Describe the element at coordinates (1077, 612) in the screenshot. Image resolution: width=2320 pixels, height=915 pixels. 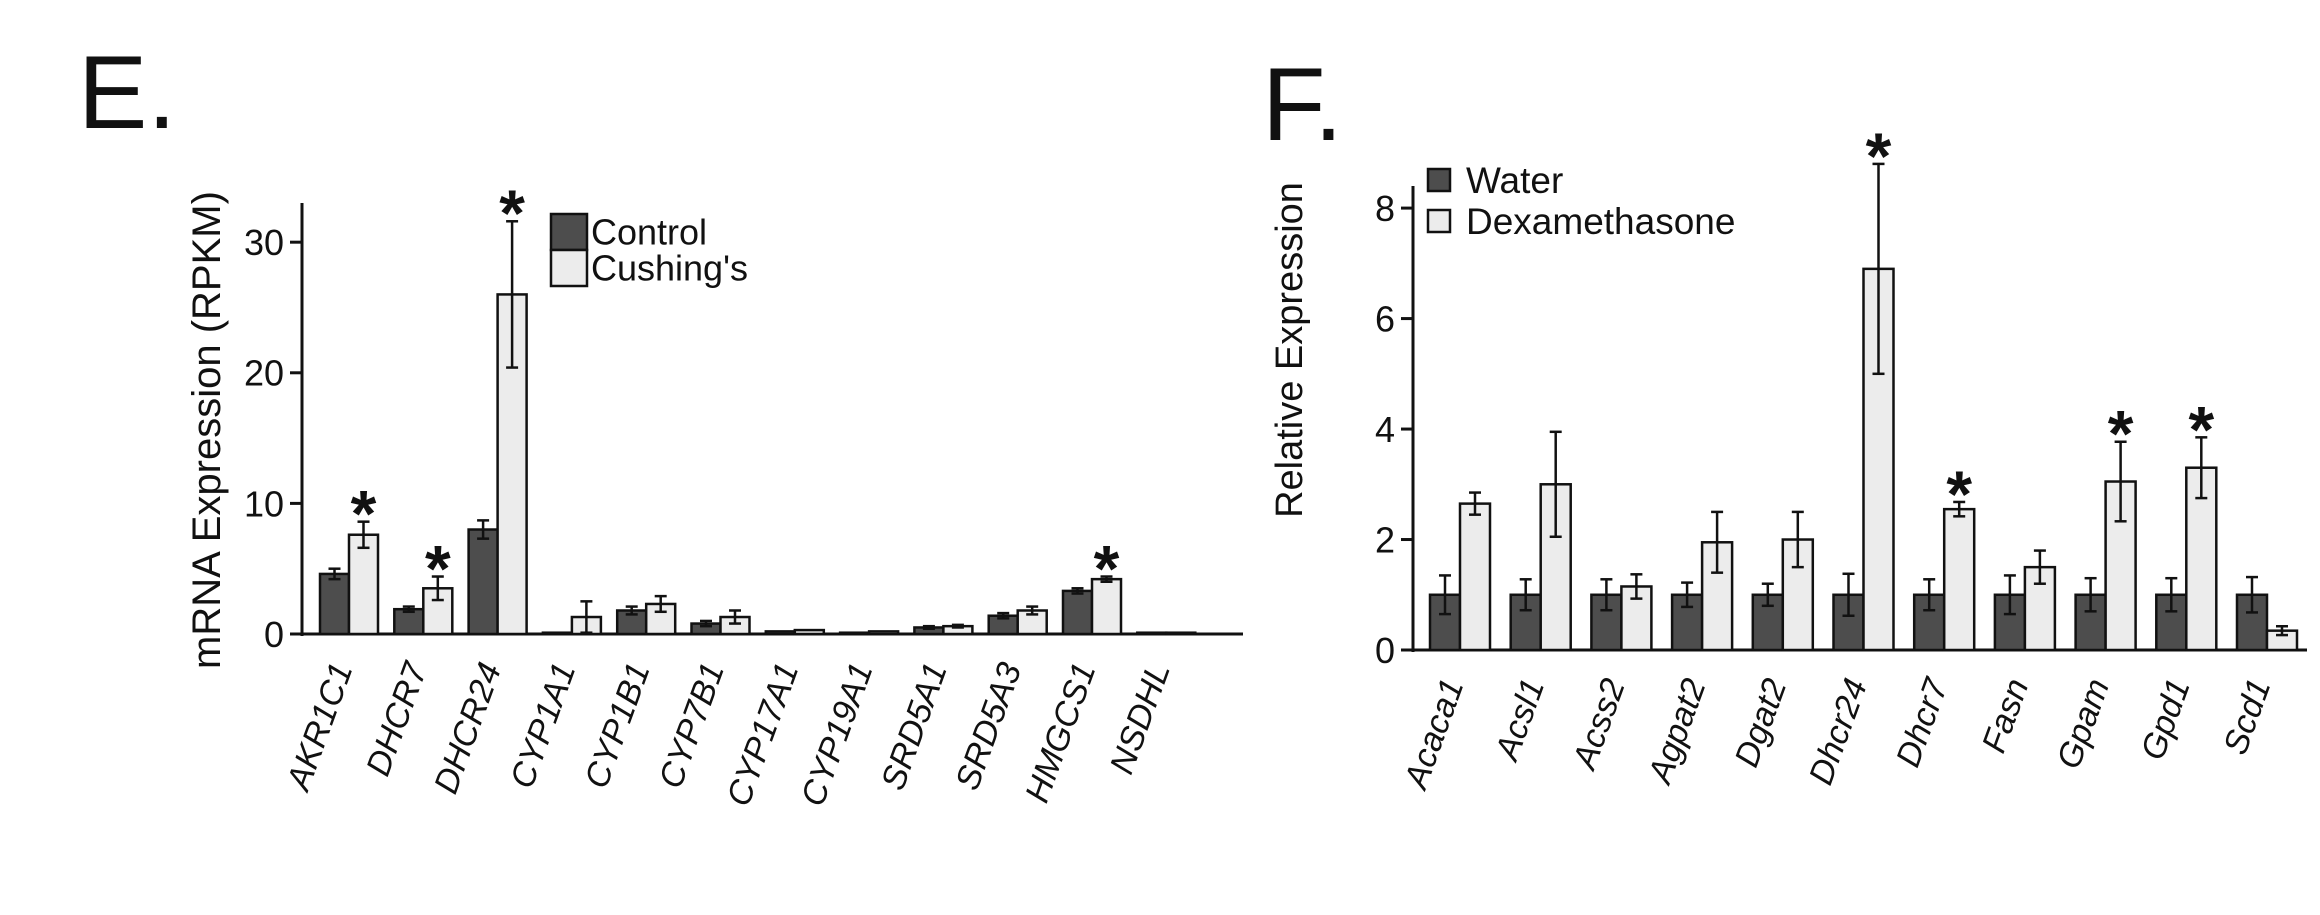
I see `bar-series1-hmgcs1` at that location.